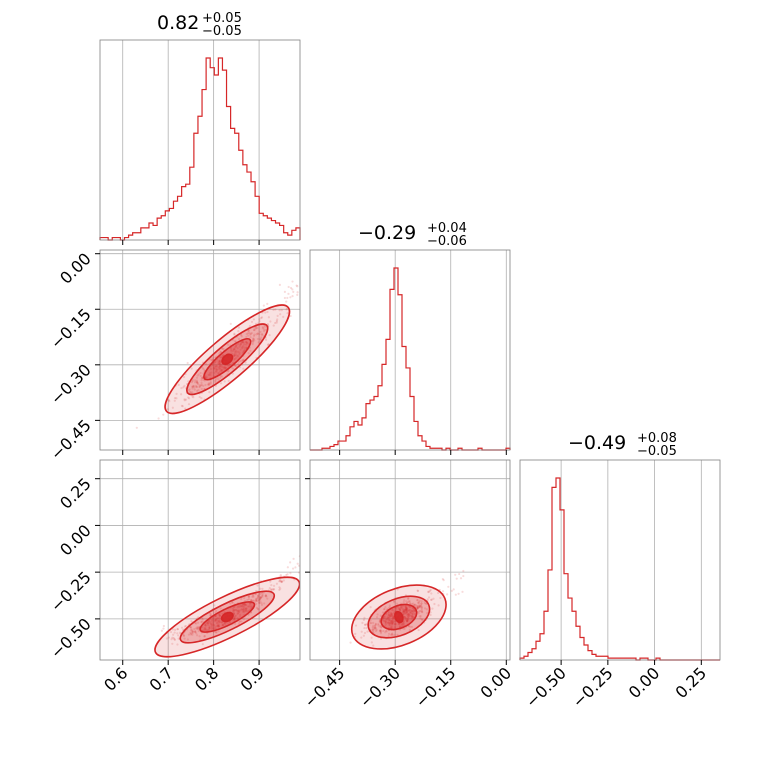 The width and height of the screenshot is (760, 760). I want to click on y-tick-label: −0.25, so click(71, 592).